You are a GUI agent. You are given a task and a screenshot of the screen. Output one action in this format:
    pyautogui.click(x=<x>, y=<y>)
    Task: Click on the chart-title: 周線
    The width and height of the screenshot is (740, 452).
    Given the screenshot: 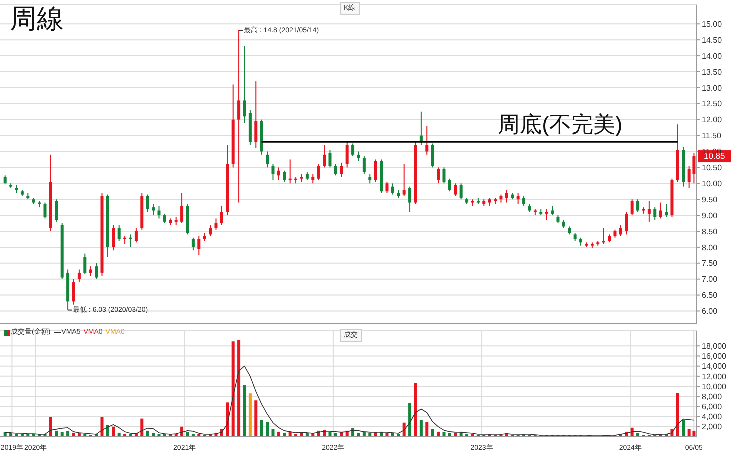 What is the action you would take?
    pyautogui.click(x=37, y=19)
    